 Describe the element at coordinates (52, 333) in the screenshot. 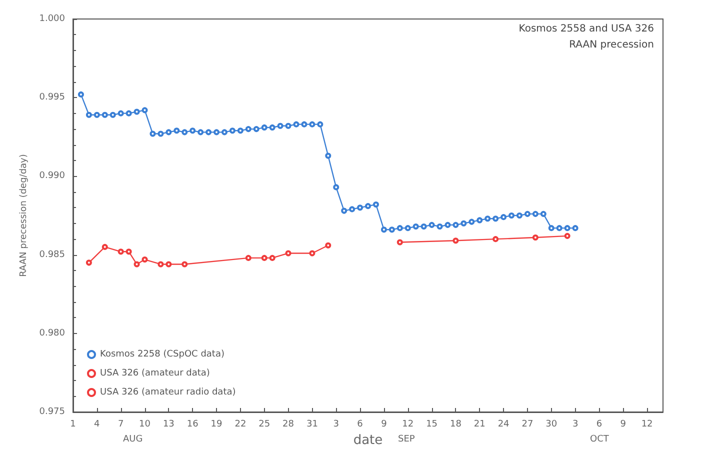

I see `y-tick-label: 0.980` at that location.